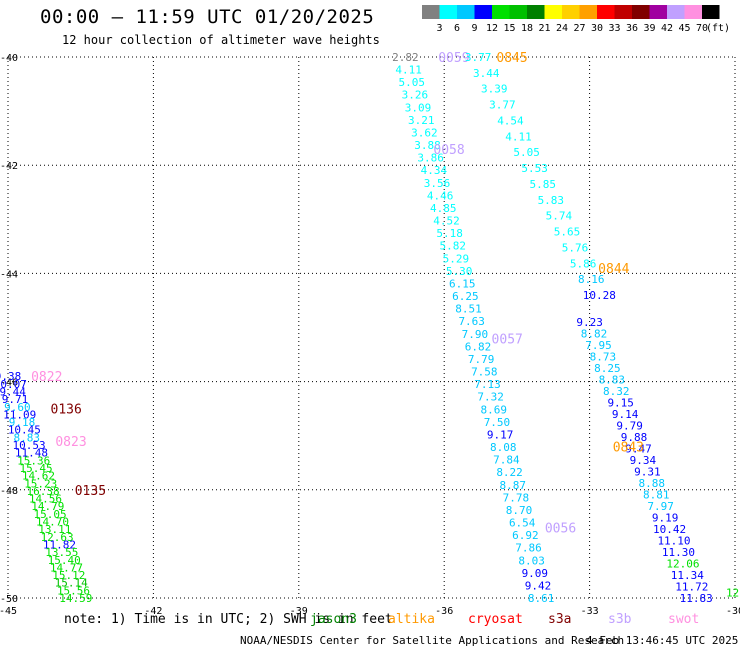  What do you see at coordinates (494, 409) in the screenshot?
I see `wave-height-label: 8.69` at bounding box center [494, 409].